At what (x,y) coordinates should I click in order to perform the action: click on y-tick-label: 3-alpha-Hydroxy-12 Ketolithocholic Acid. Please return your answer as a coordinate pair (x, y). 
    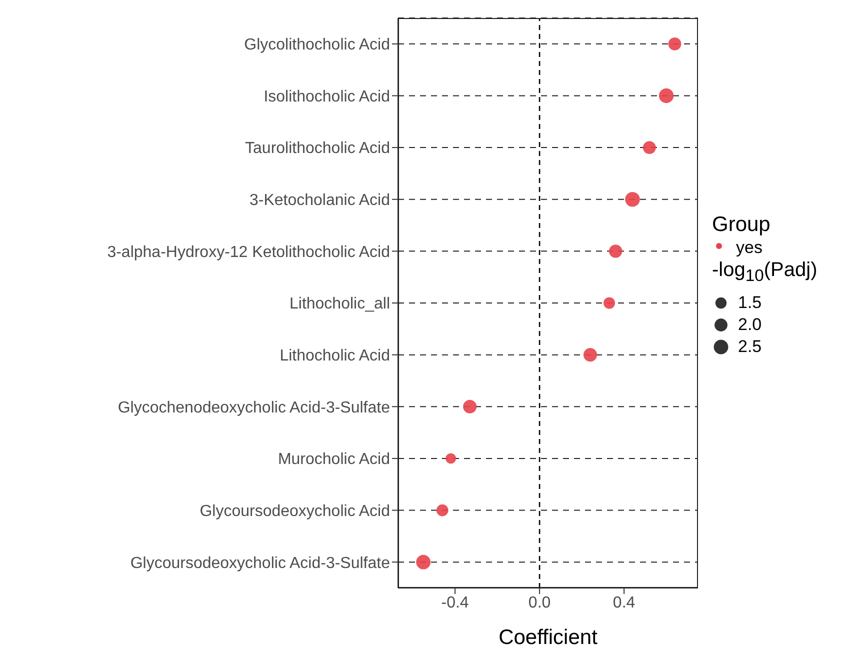
    Looking at the image, I should click on (248, 252).